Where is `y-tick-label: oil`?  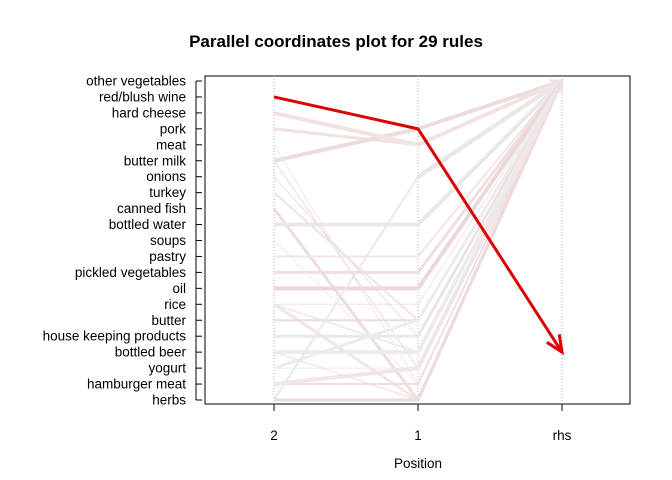
y-tick-label: oil is located at coordinates (179, 288).